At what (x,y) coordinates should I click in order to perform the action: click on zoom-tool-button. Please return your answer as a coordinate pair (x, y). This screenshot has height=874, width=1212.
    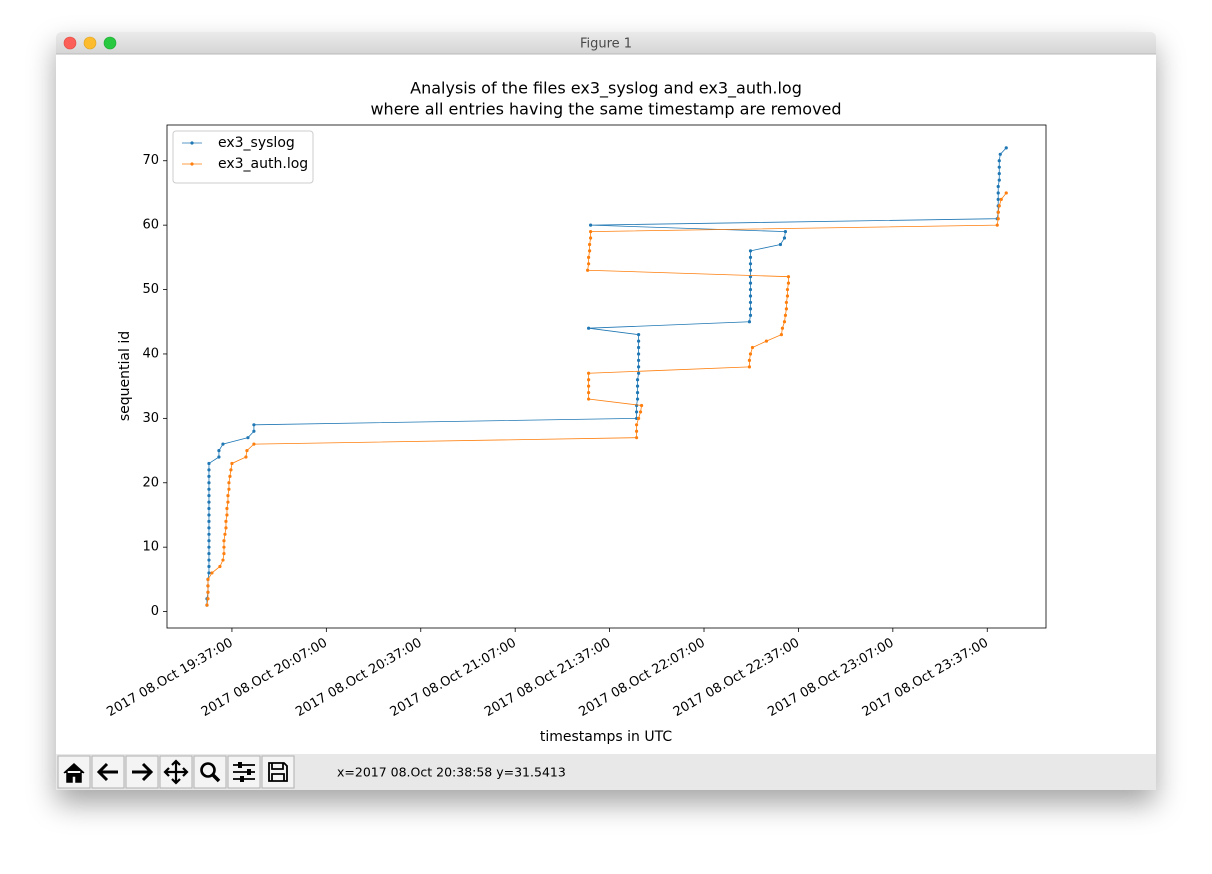
    Looking at the image, I should click on (210, 772).